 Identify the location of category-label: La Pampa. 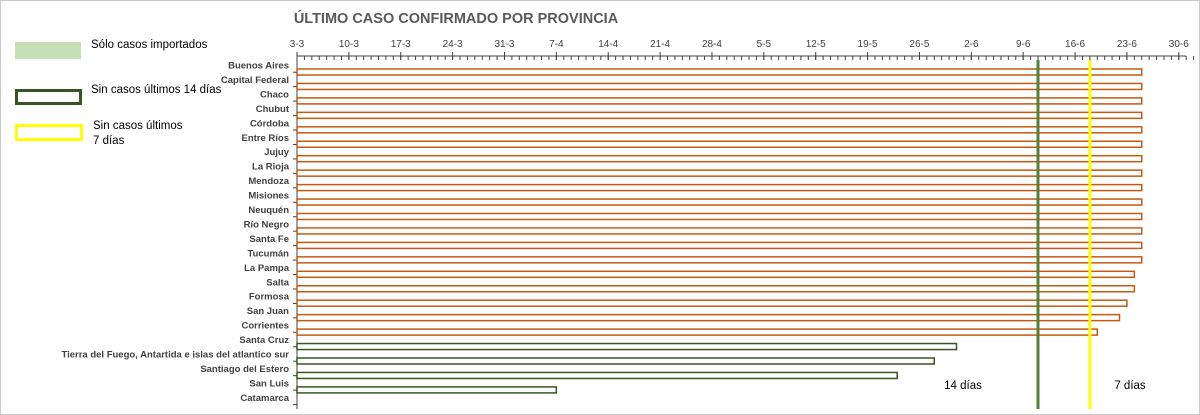
(267, 268).